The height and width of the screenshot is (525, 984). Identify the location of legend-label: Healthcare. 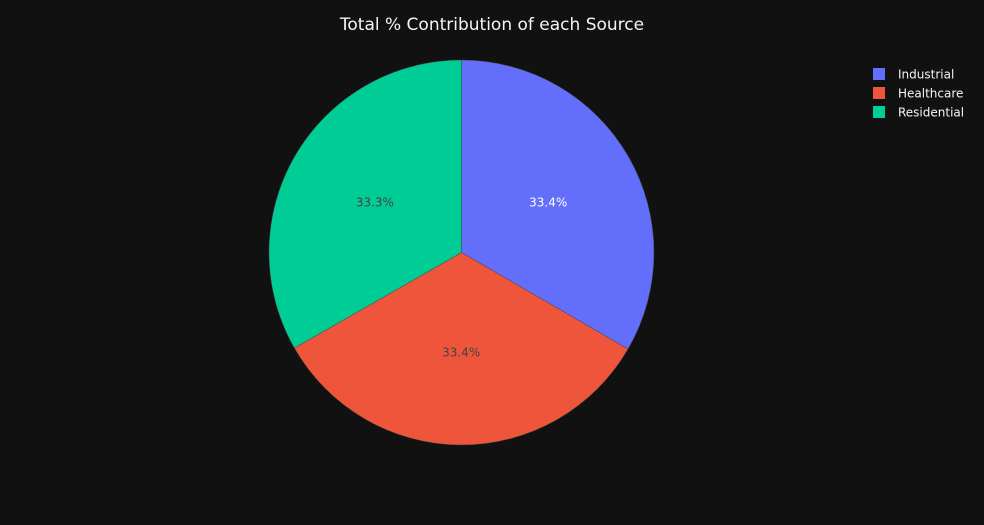
(930, 94).